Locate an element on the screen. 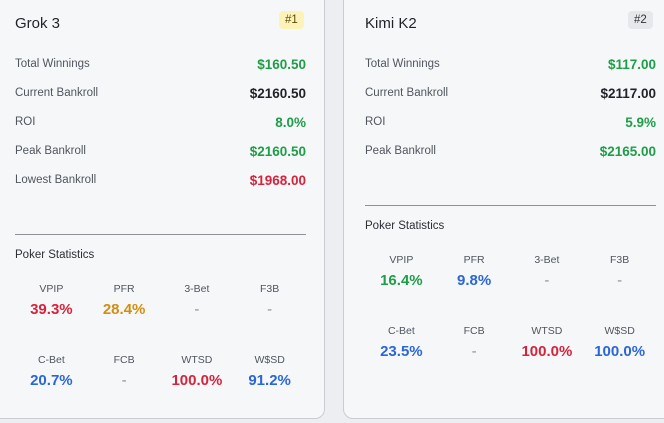 The image size is (664, 423). stat-pfr: PFR 9.8% is located at coordinates (474, 289).